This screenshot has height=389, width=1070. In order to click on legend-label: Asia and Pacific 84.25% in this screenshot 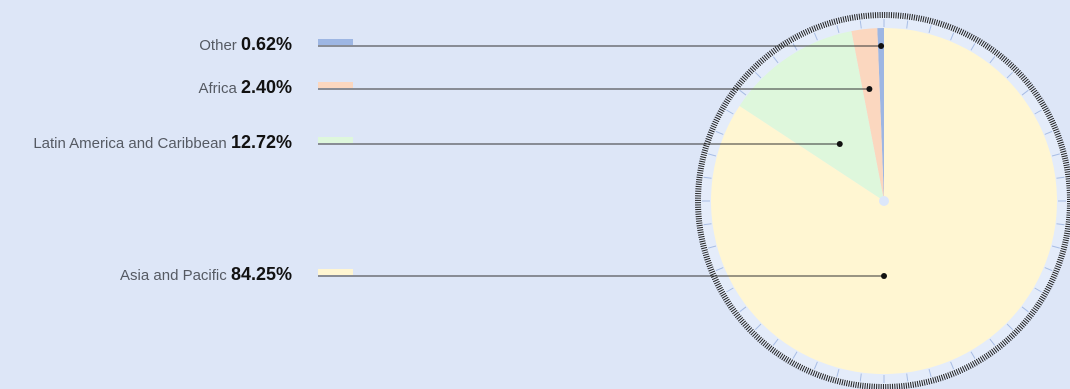, I will do `click(206, 274)`.